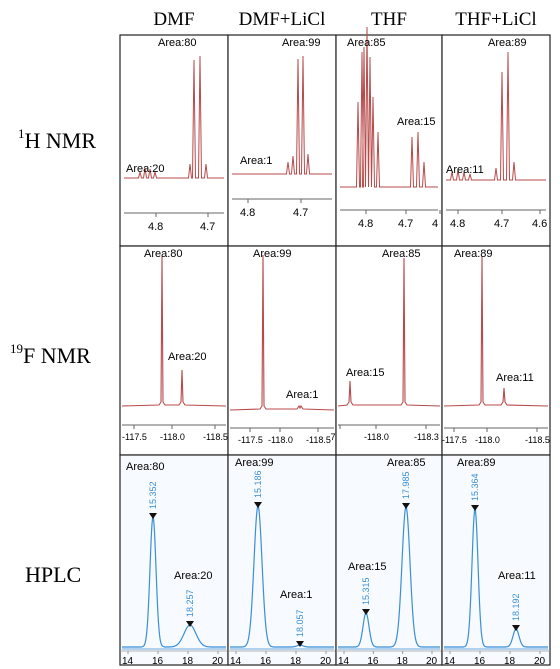 The height and width of the screenshot is (669, 560). I want to click on f19-panel-thf-licl: -117.5 -118.0 -118.5 Area:89 Area:11, so click(496, 350).